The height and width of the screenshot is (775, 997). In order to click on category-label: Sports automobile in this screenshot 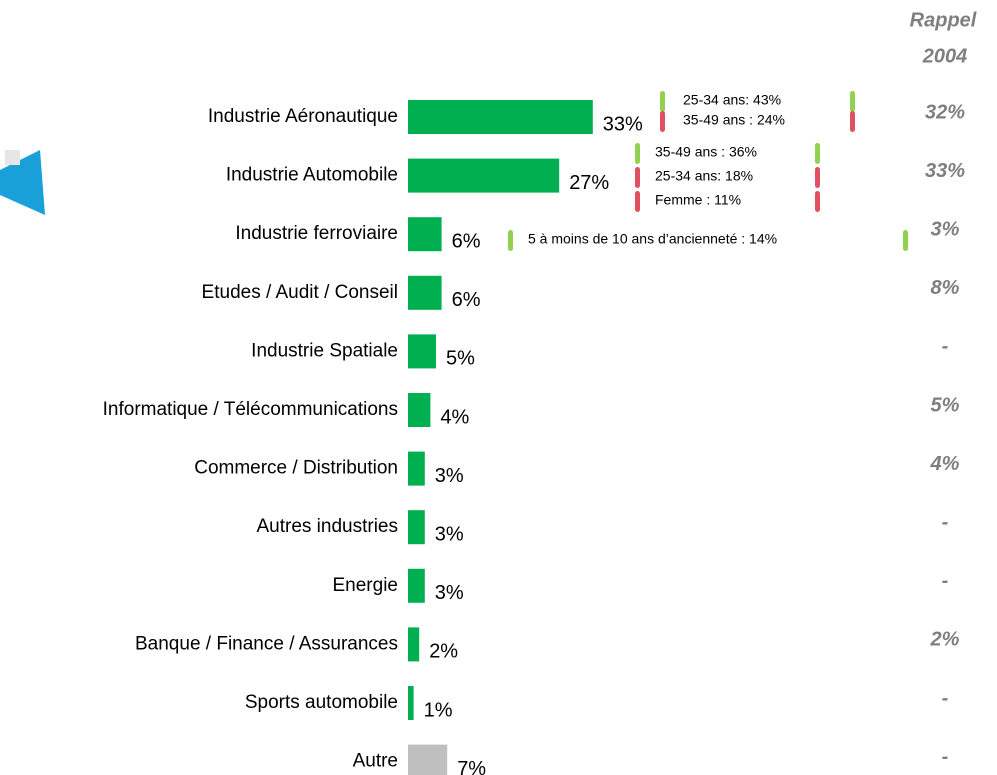, I will do `click(321, 702)`.